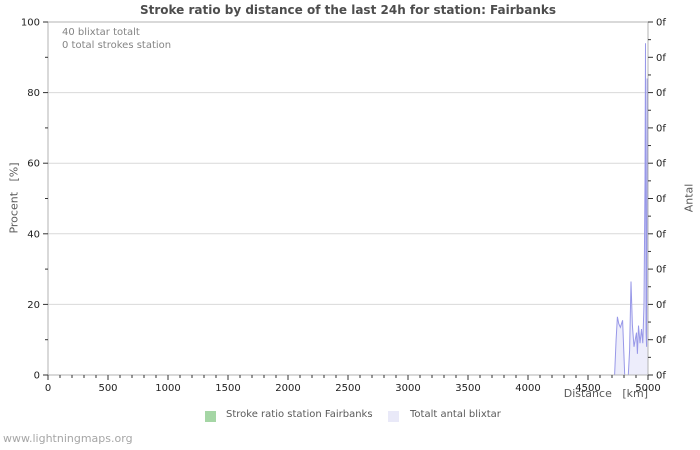  What do you see at coordinates (647, 388) in the screenshot?
I see `x-tick-label: 5000` at bounding box center [647, 388].